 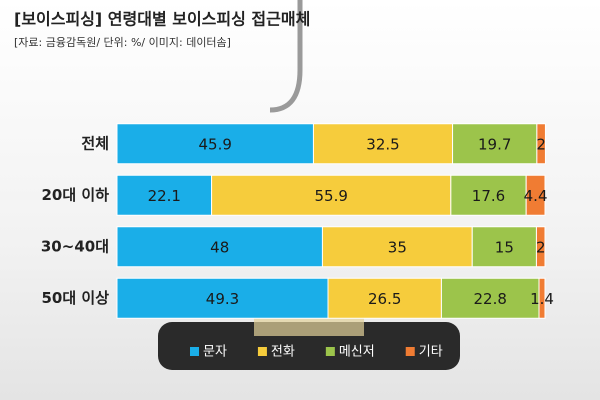 What do you see at coordinates (162, 19) in the screenshot?
I see `chart-title: [보이스피싱] 연령대별 보이스피싱 접근매체` at bounding box center [162, 19].